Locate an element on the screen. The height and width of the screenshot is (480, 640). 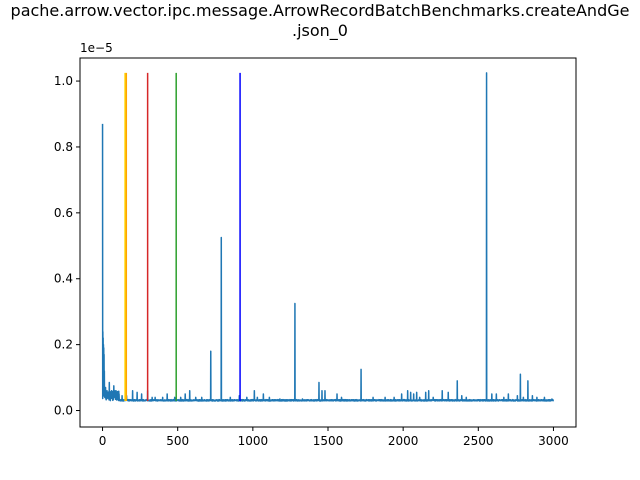
x-axis-ticks: 0 500 1000 1500 2000 2500 3000 is located at coordinates (334, 437).